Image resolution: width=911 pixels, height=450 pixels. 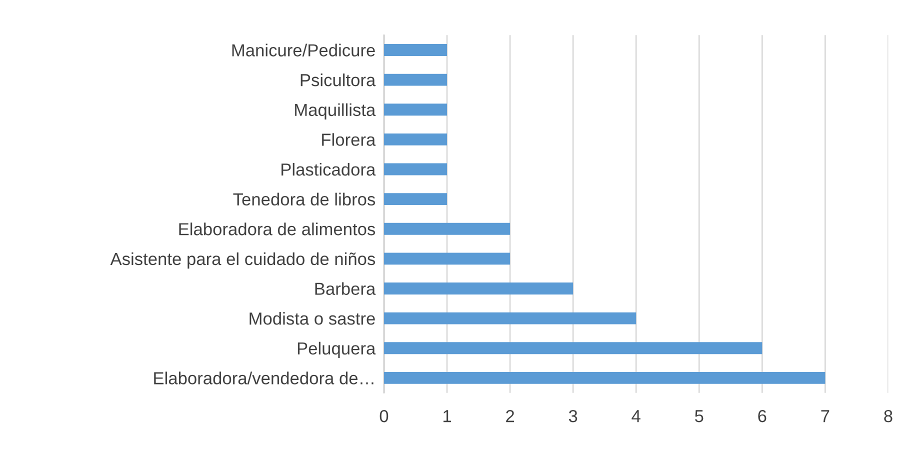 I want to click on y-tick-label: Modista o sastre, so click(x=312, y=318).